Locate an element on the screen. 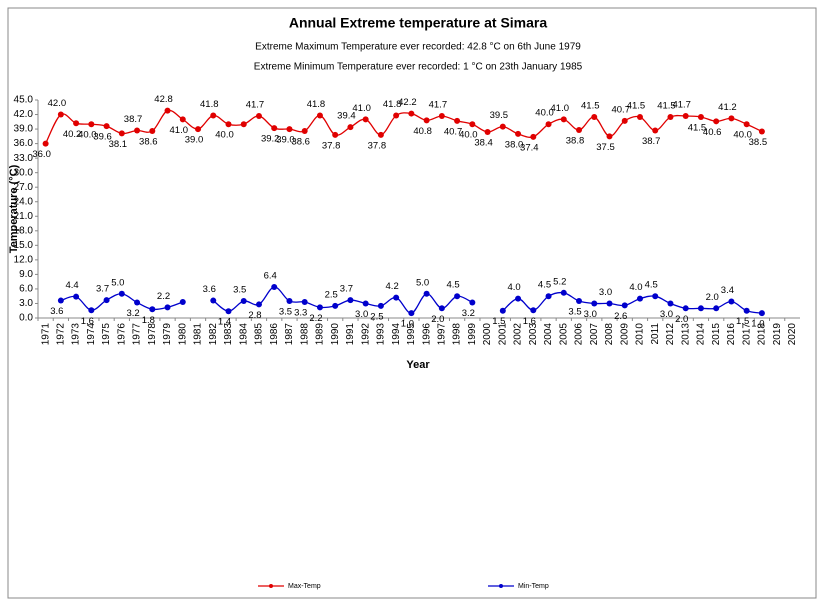 The width and height of the screenshot is (825, 611). data-label: 38.7 is located at coordinates (651, 141).